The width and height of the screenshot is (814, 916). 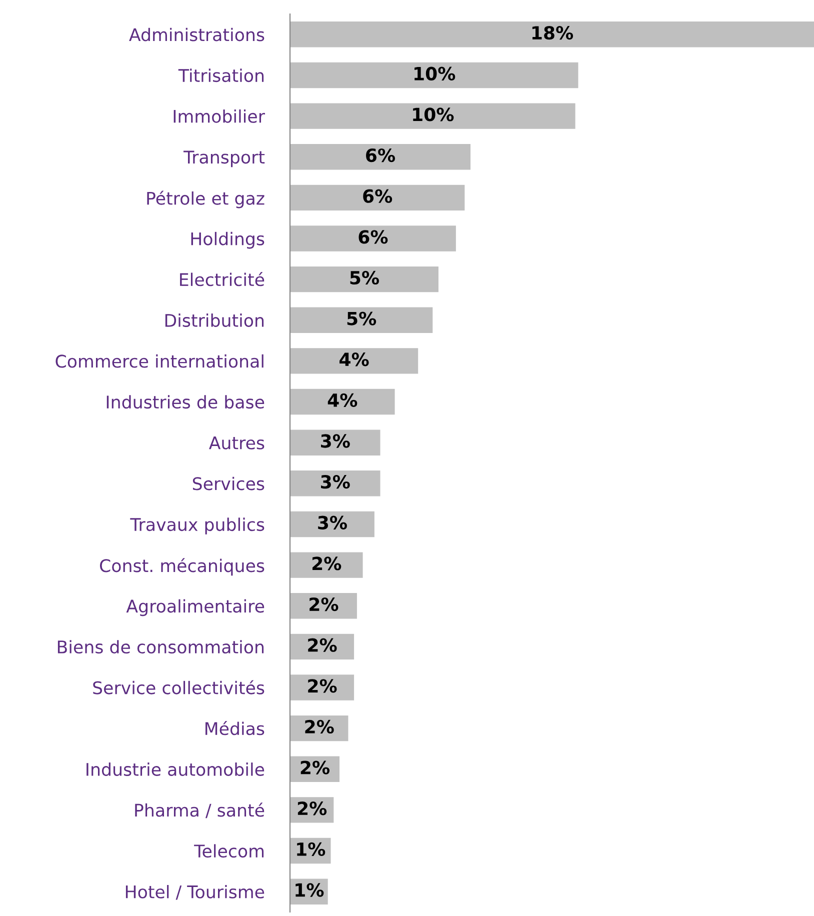 What do you see at coordinates (228, 483) in the screenshot?
I see `y-tick-label: Services` at bounding box center [228, 483].